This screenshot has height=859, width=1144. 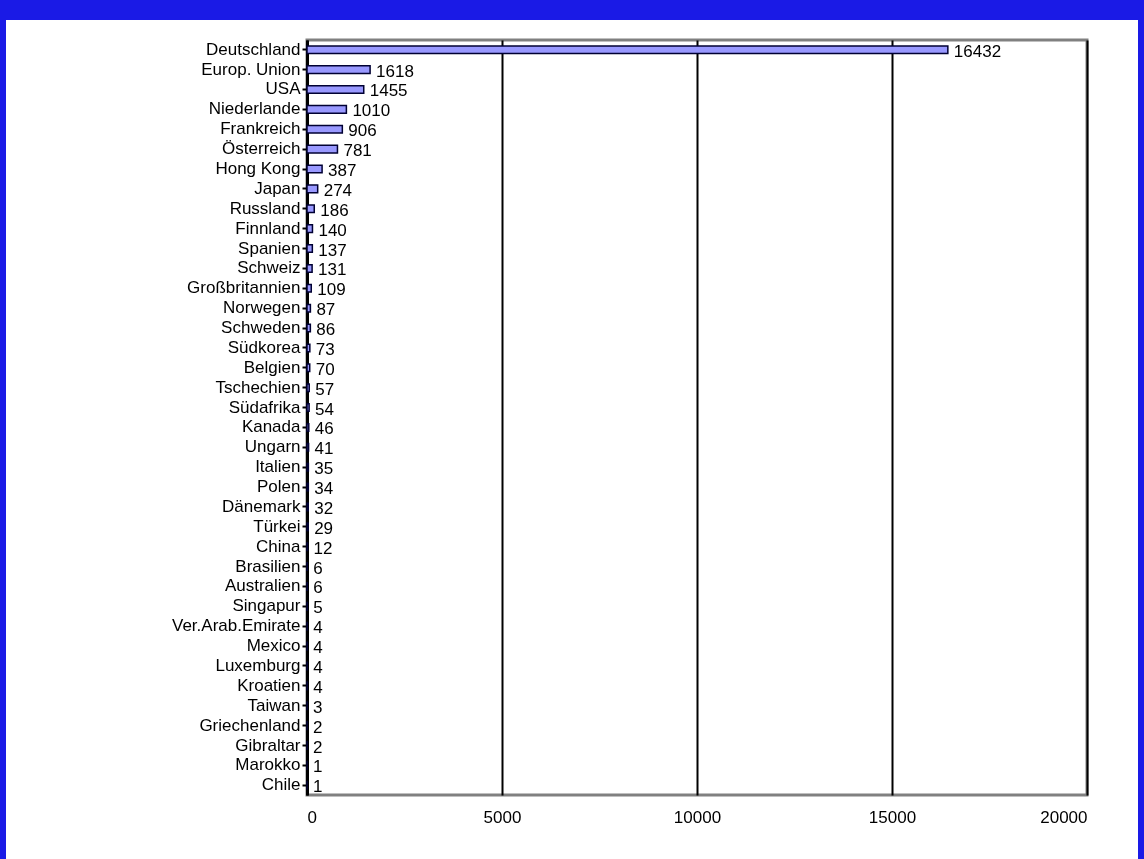 What do you see at coordinates (318, 608) in the screenshot?
I see `data-label: 5` at bounding box center [318, 608].